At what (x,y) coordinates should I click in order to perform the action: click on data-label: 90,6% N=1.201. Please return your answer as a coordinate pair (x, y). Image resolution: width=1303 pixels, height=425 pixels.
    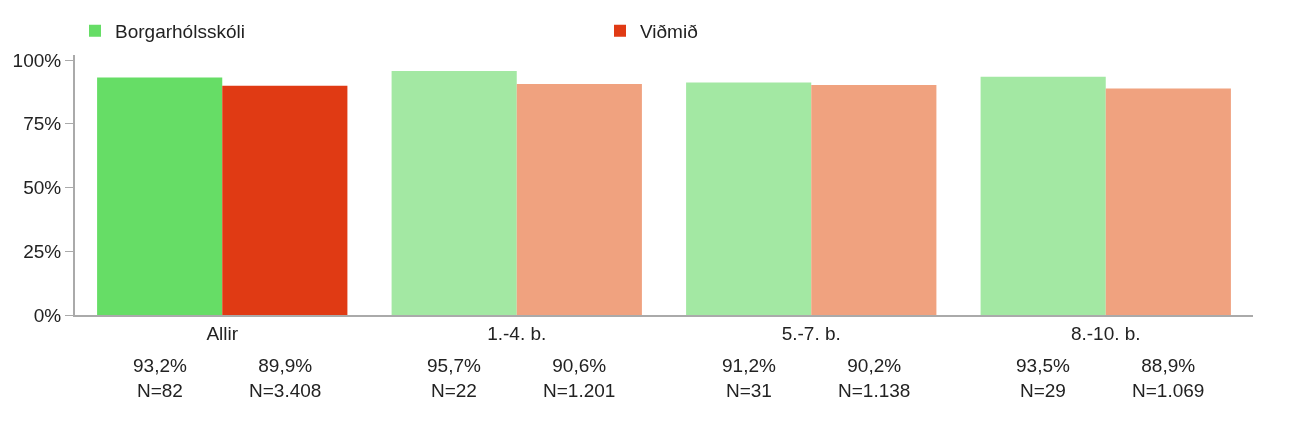
    Looking at the image, I should click on (579, 378).